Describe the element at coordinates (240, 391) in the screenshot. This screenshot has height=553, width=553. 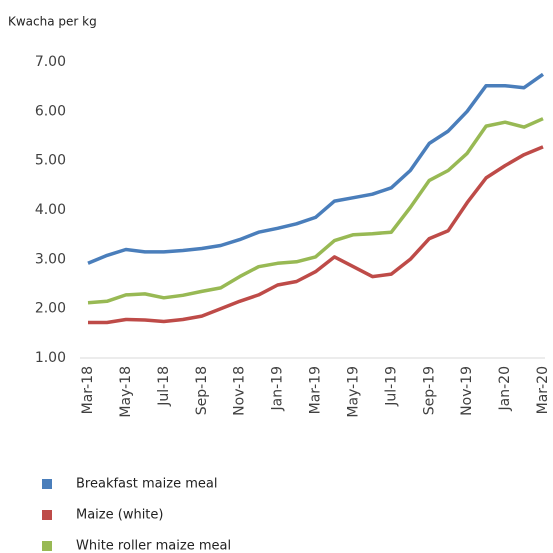
I see `x-tick-label: Nov-18` at that location.